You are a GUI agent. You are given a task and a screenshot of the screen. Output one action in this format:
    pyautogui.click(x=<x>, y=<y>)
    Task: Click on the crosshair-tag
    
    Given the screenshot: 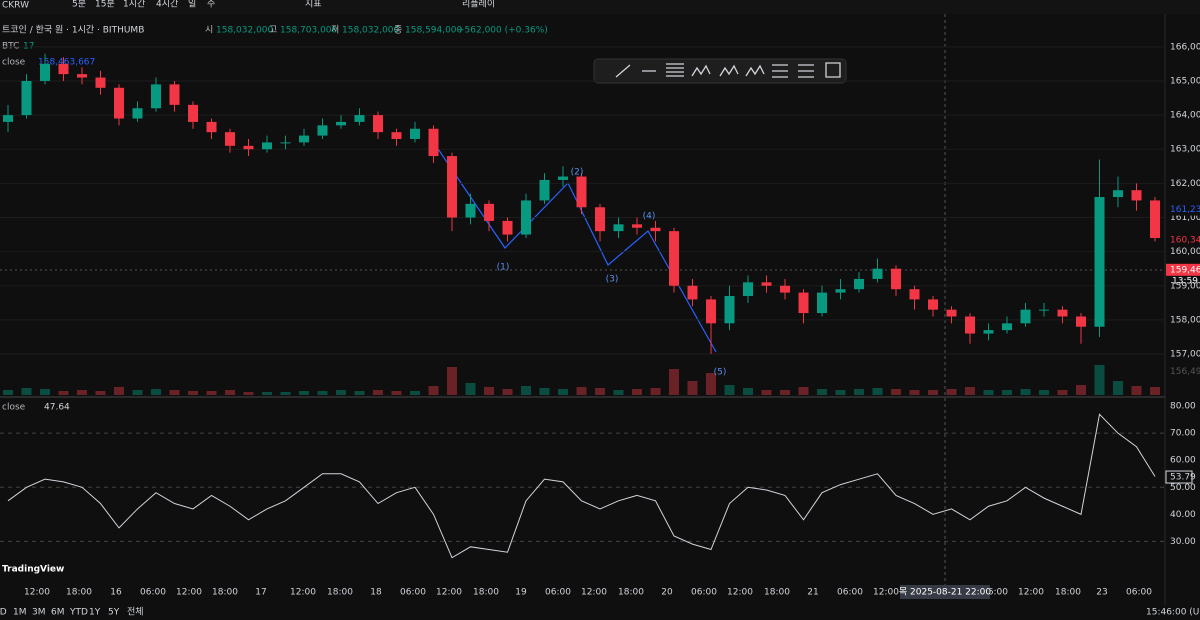 What is the action you would take?
    pyautogui.click(x=945, y=592)
    